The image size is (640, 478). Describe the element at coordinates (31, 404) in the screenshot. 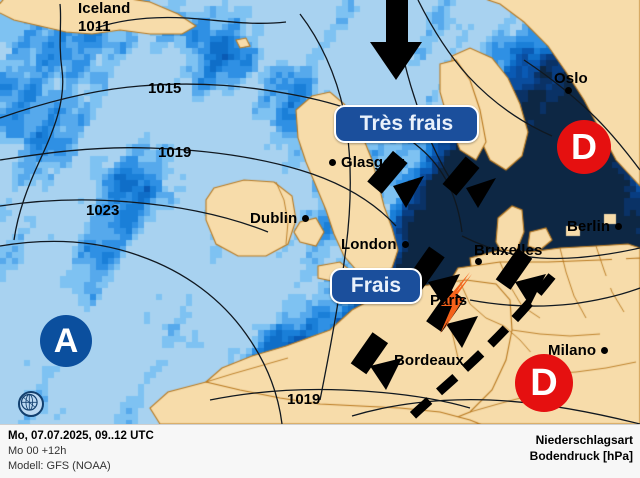

I see `globe-compass-icon` at that location.